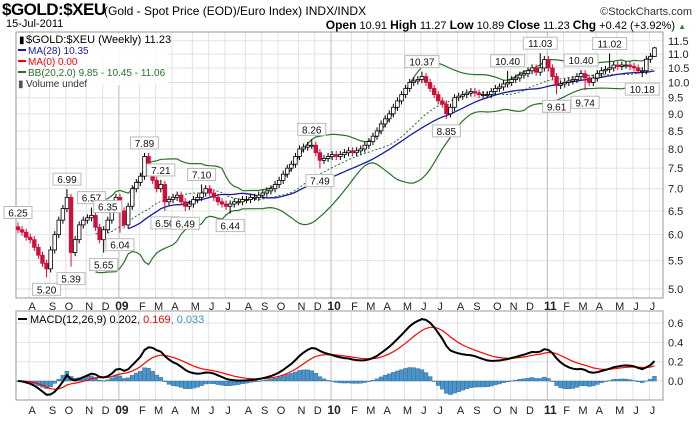 This screenshot has width=700, height=421. What do you see at coordinates (675, 290) in the screenshot?
I see `price-tick-label: 5.0` at bounding box center [675, 290].